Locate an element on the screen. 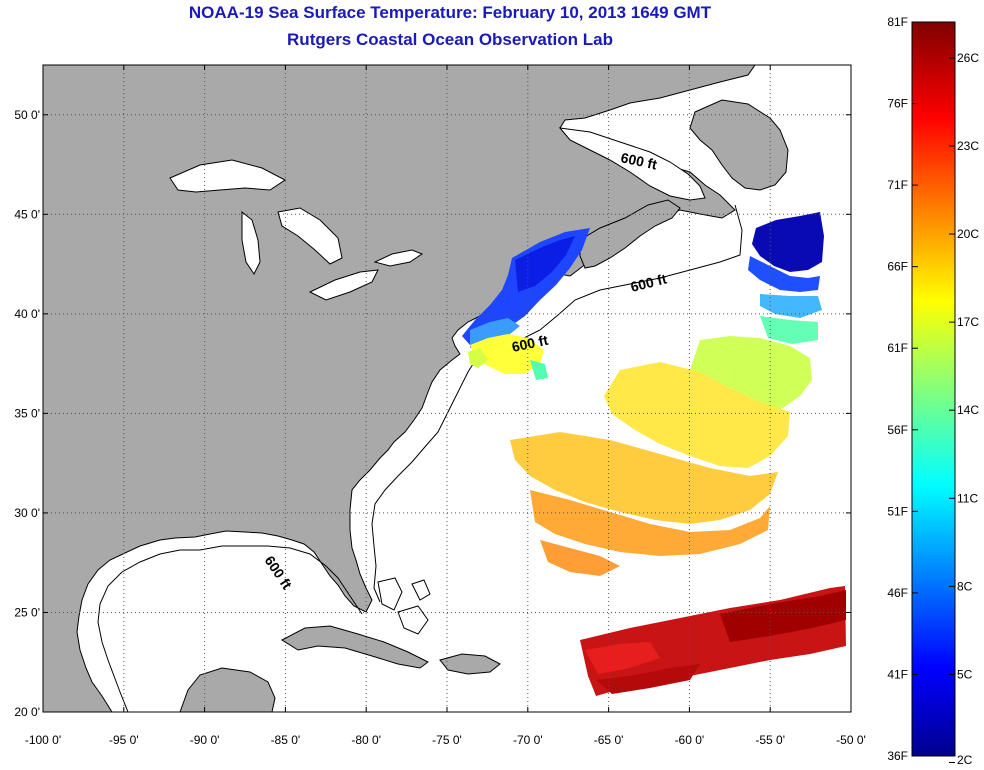 The image size is (984, 770). lat-tick-label: 20 0' is located at coordinates (27, 712).